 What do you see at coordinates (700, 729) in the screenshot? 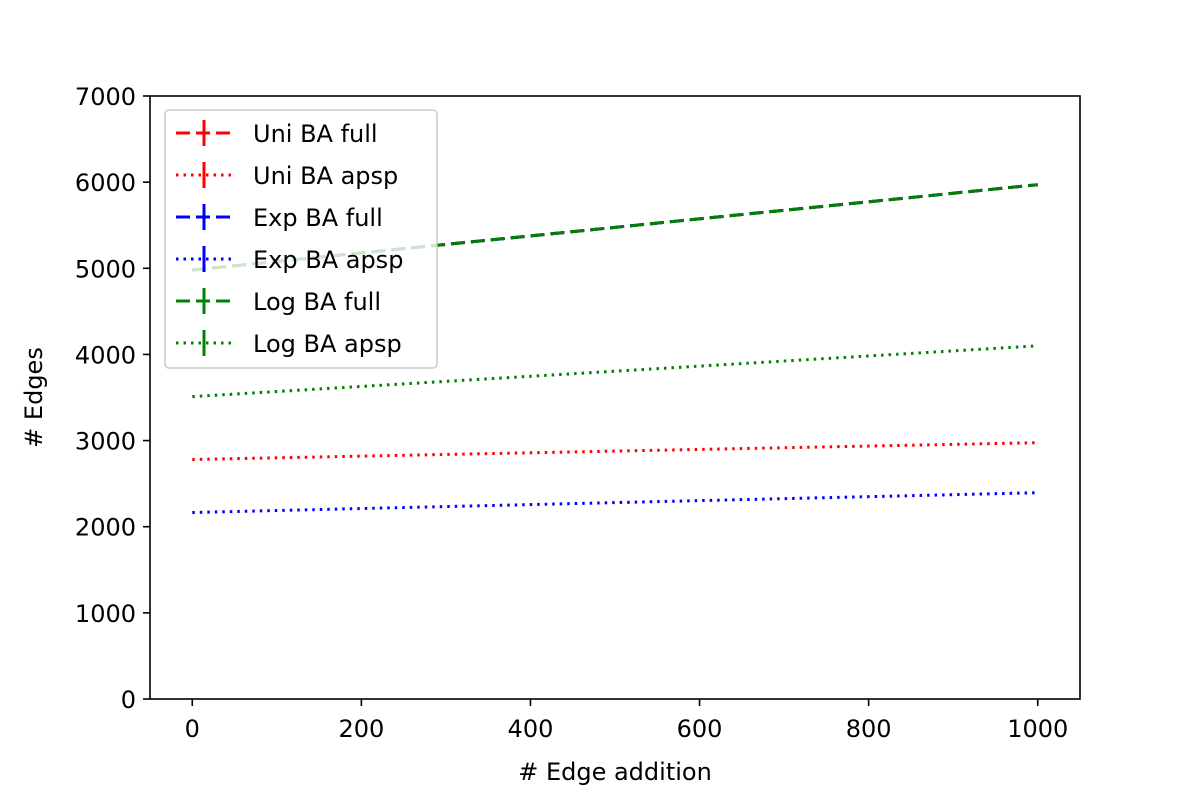
I see `x-tick-label: 600` at bounding box center [700, 729].